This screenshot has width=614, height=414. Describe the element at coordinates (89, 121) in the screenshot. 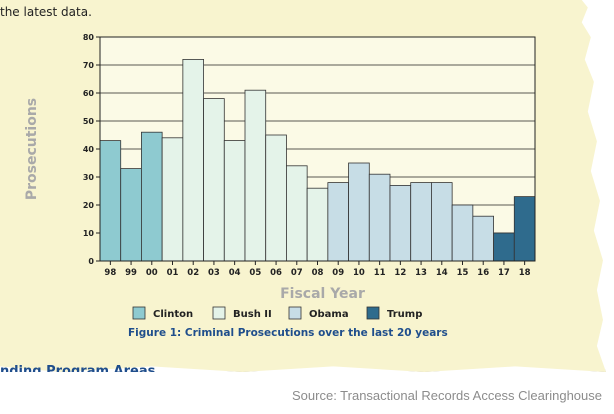

I see `y-tick-label: 50` at that location.